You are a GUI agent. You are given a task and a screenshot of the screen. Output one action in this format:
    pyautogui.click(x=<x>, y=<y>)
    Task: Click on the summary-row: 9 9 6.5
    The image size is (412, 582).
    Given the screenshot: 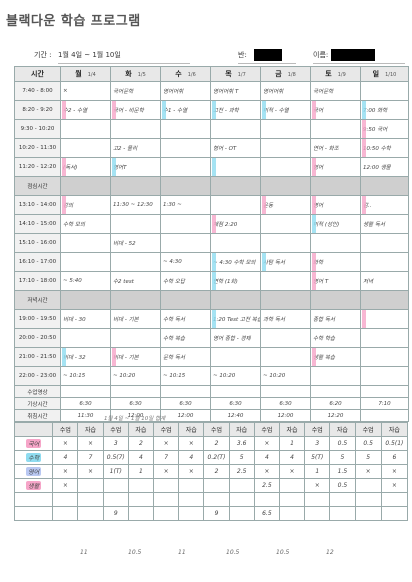 What is the action you would take?
    pyautogui.click(x=211, y=513)
    